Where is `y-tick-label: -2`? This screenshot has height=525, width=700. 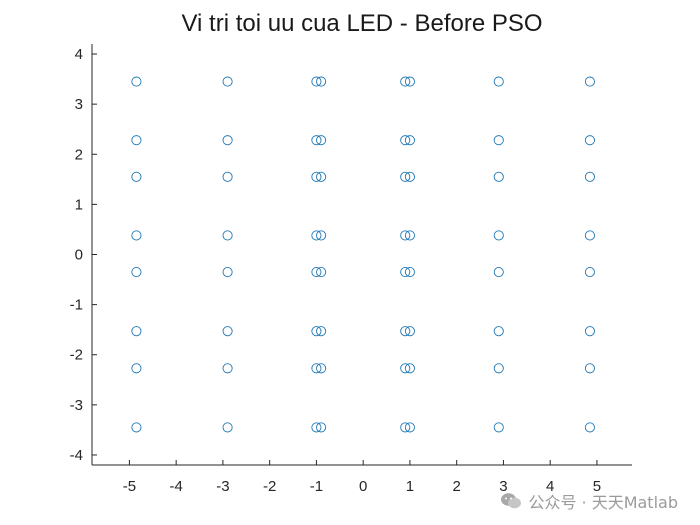
y-tick-label: -2 is located at coordinates (76, 355).